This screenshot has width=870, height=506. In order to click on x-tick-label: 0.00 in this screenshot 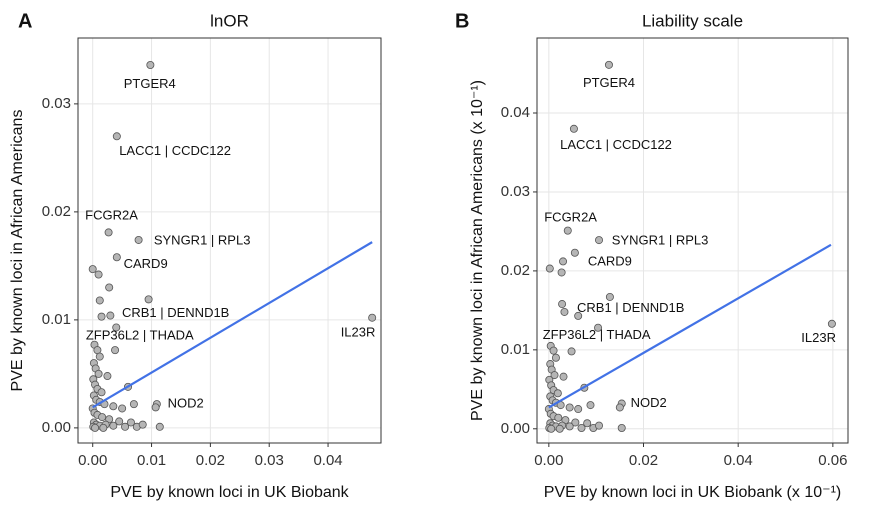, I will do `click(92, 460)`.